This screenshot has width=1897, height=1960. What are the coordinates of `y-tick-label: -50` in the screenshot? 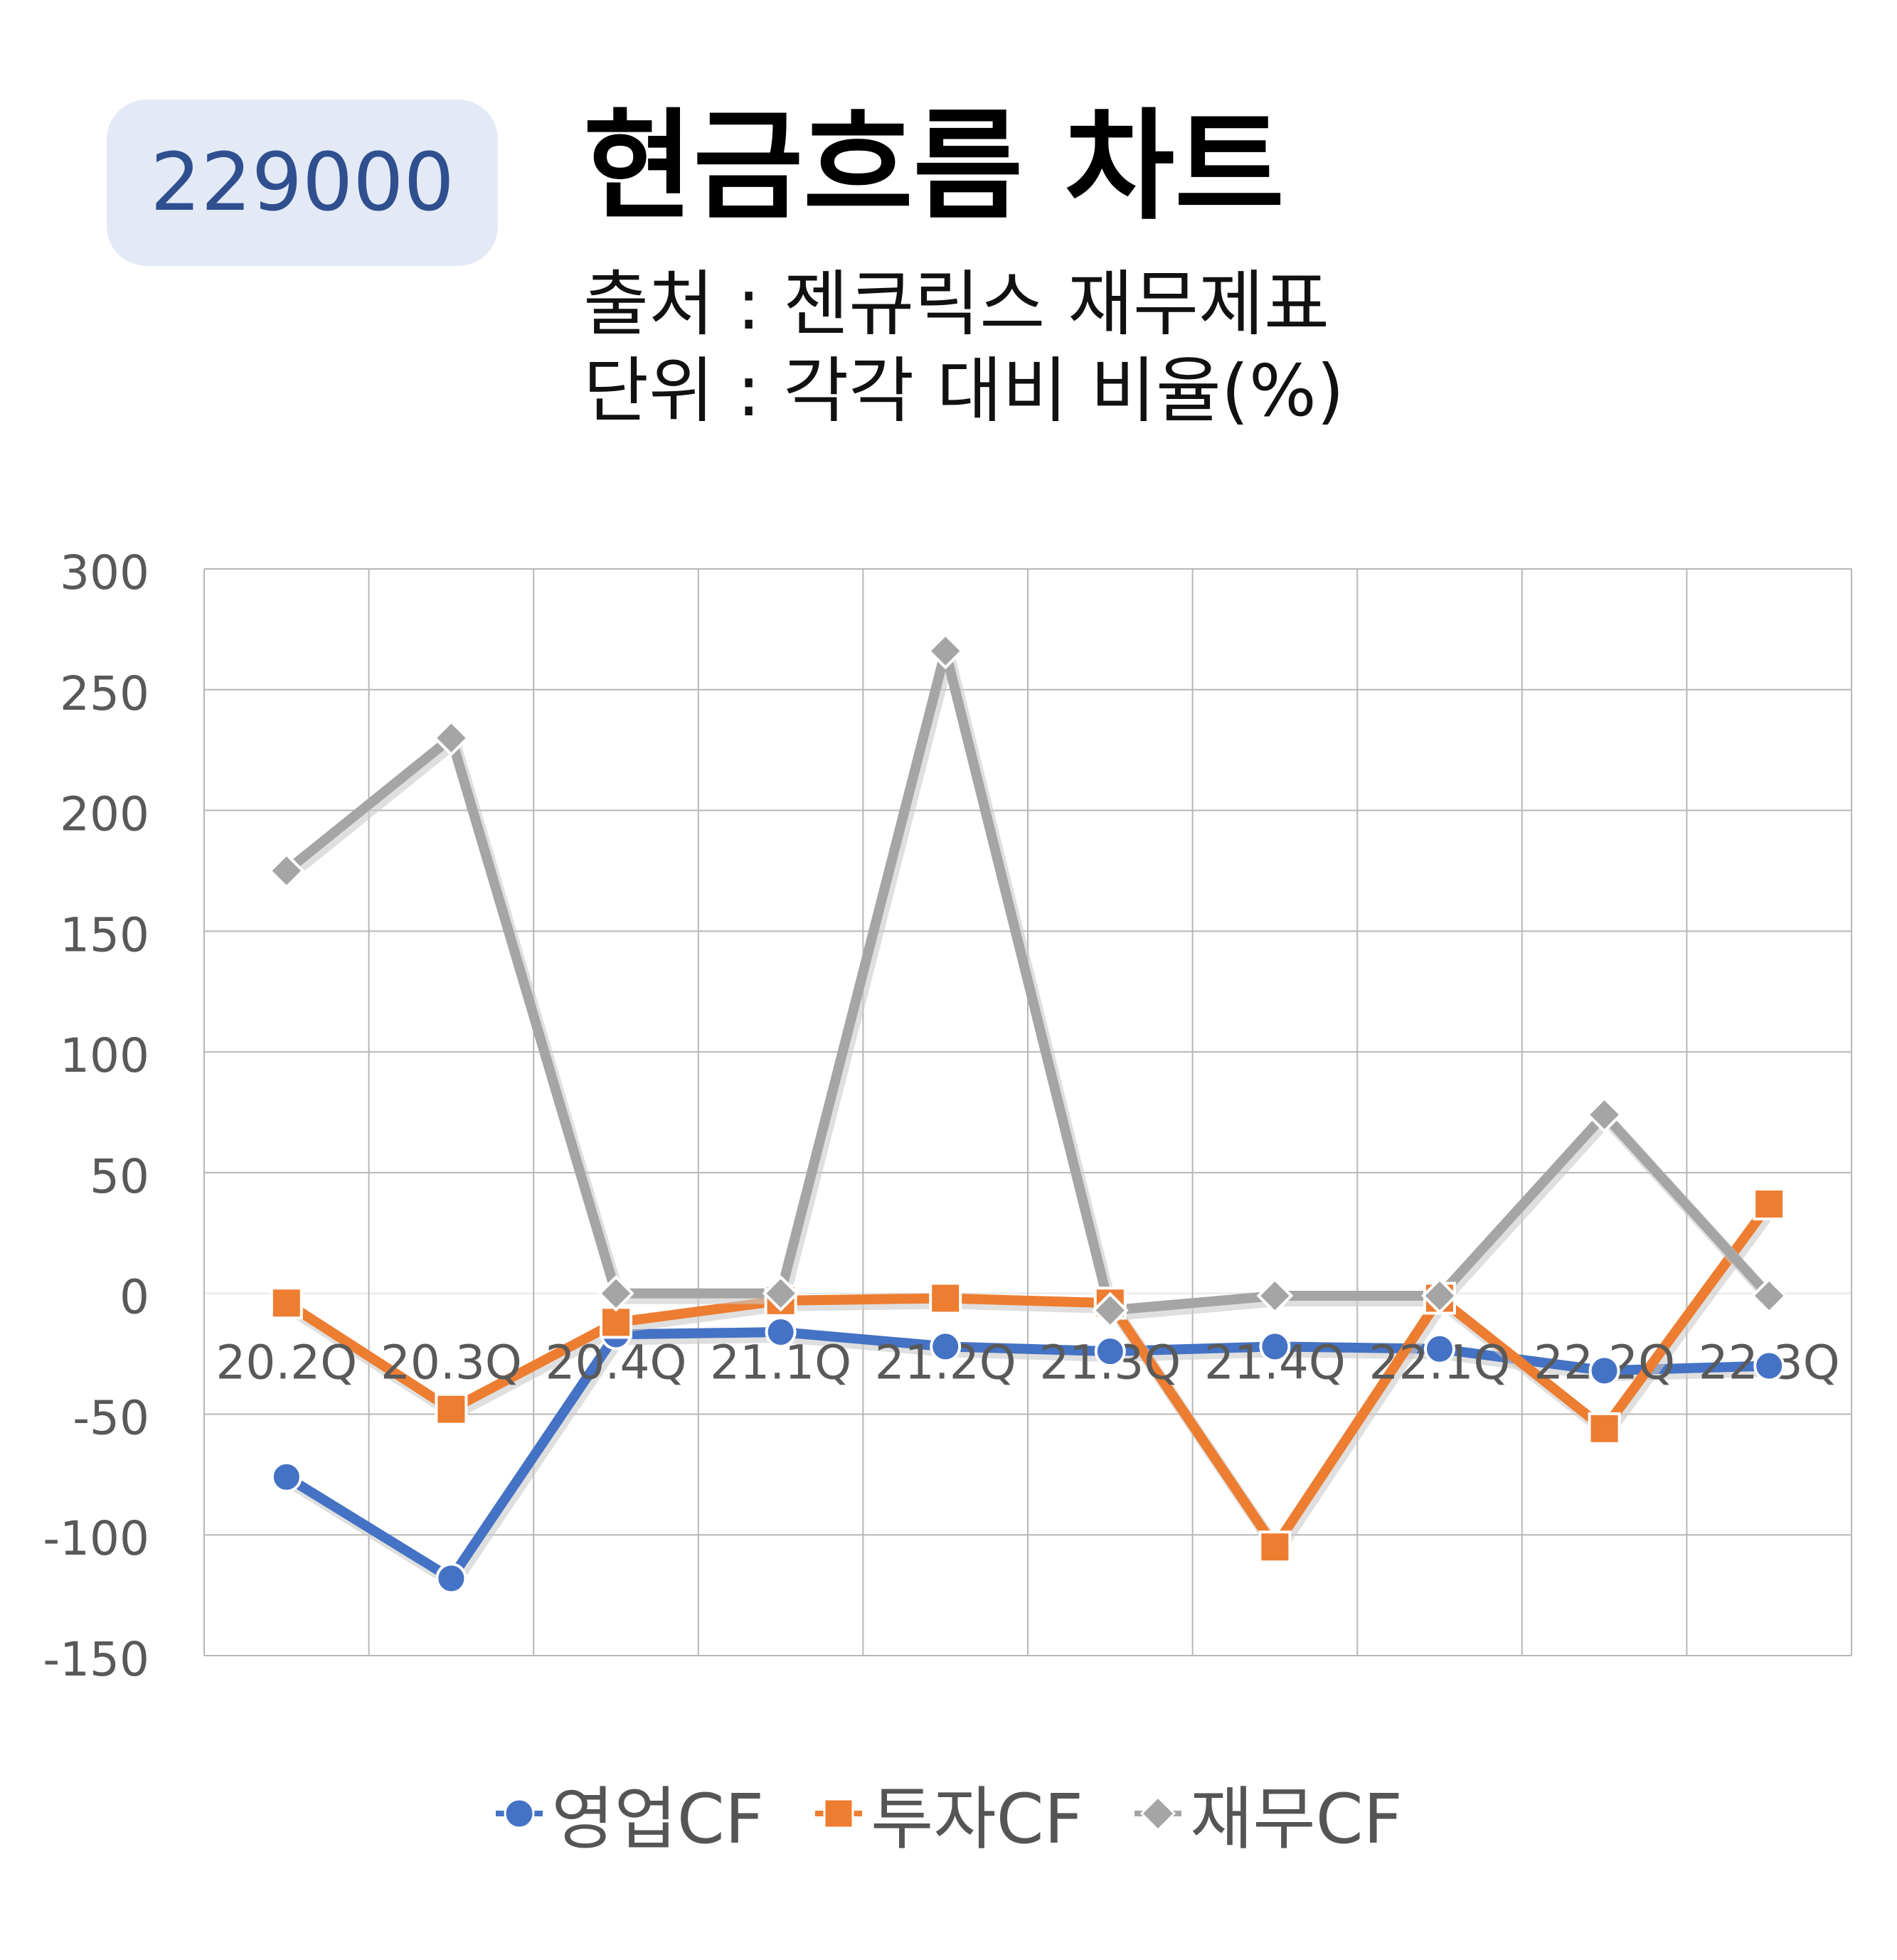 It's located at (111, 1417).